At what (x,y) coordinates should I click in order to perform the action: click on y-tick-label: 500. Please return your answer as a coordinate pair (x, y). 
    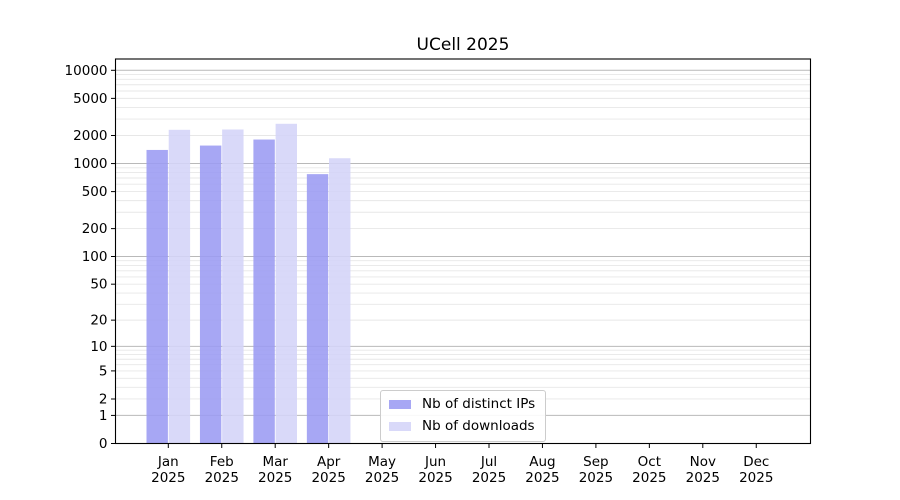
    Looking at the image, I should click on (95, 192).